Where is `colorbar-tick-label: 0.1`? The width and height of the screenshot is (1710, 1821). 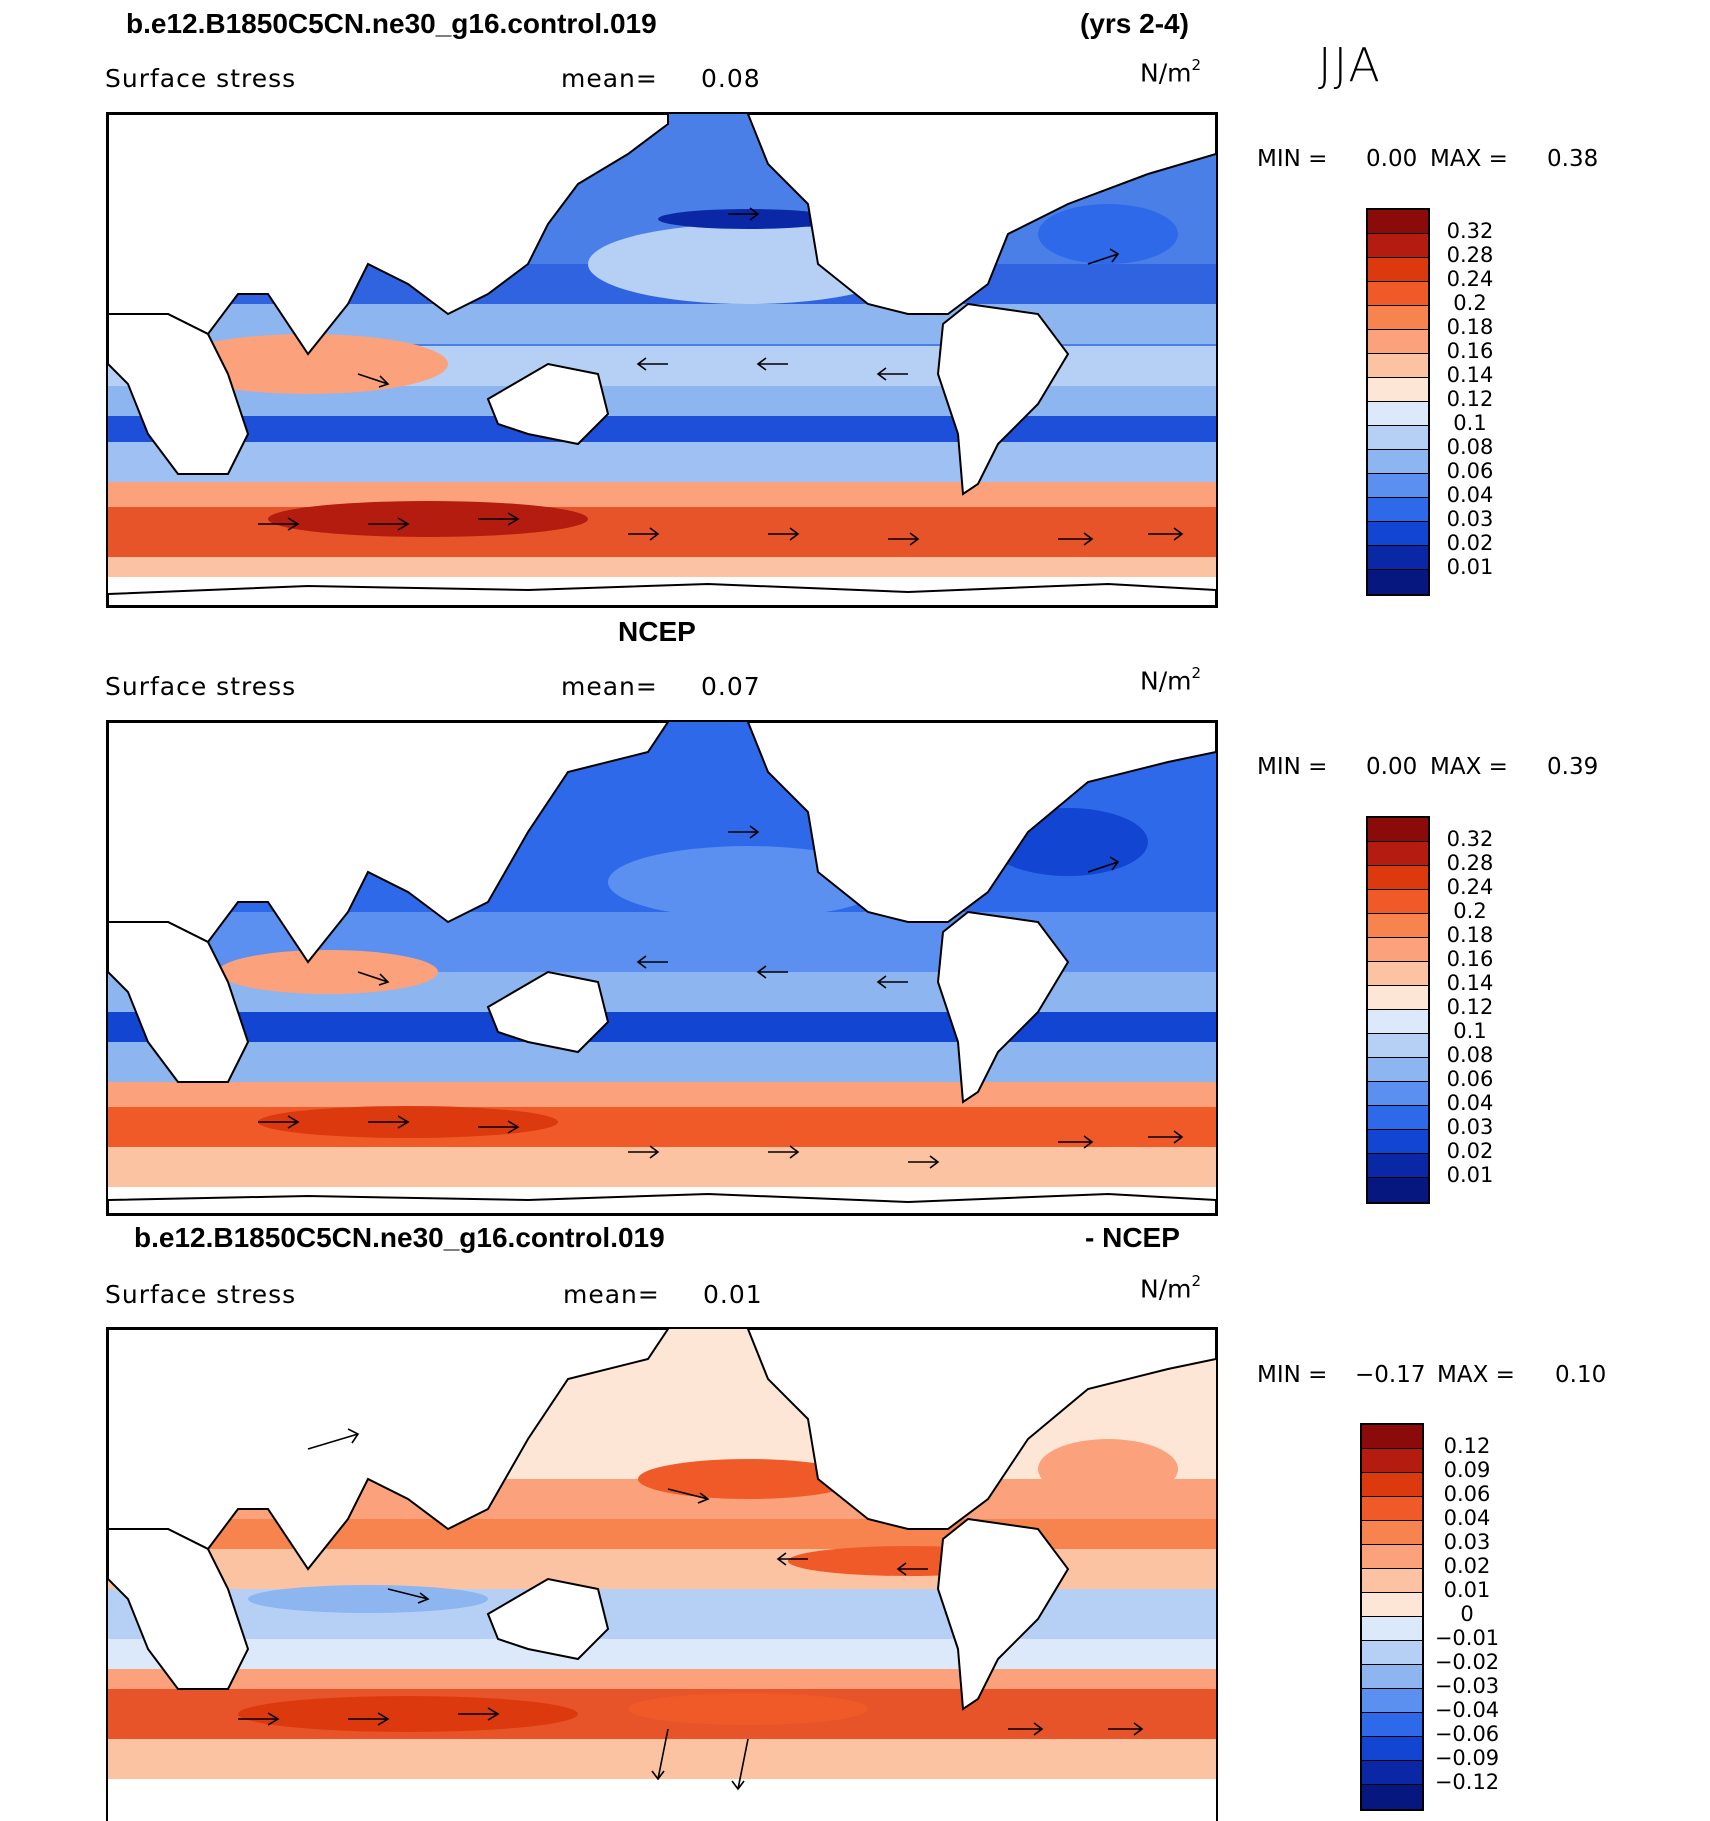
colorbar-tick-label: 0.1 is located at coordinates (1470, 1031).